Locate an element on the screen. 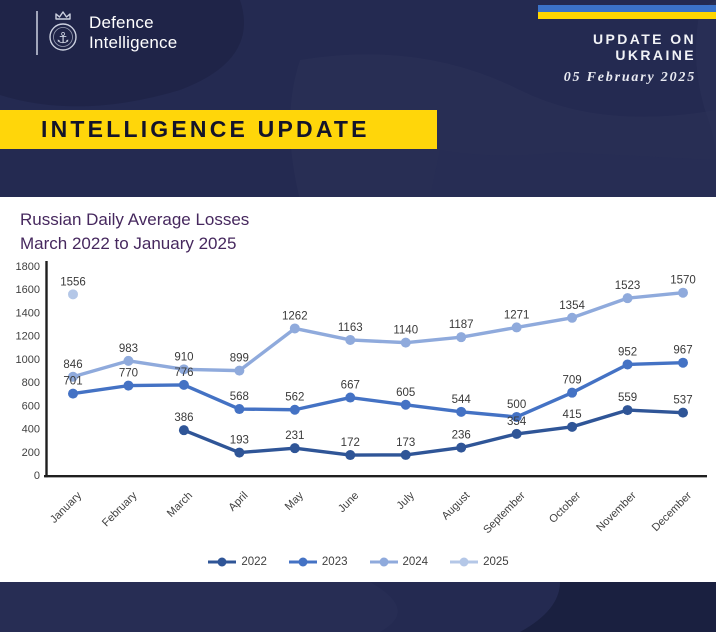 The width and height of the screenshot is (716, 632). y-tick-1600: 1600 is located at coordinates (28, 290).